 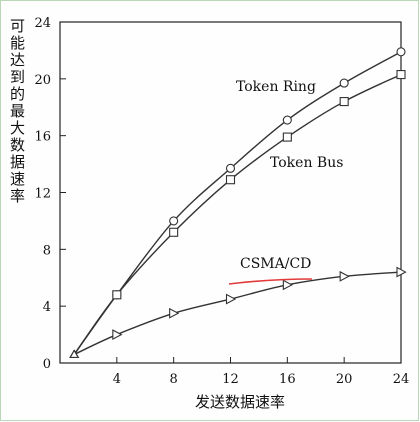 What do you see at coordinates (47, 364) in the screenshot?
I see `y-tick-label: 0` at bounding box center [47, 364].